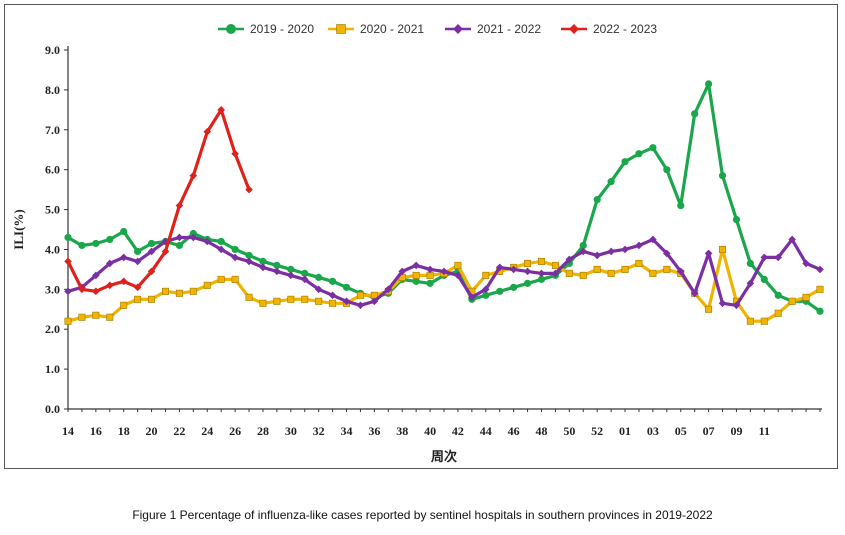 The width and height of the screenshot is (845, 535). What do you see at coordinates (709, 431) in the screenshot?
I see `x-tick-label: 07` at bounding box center [709, 431].